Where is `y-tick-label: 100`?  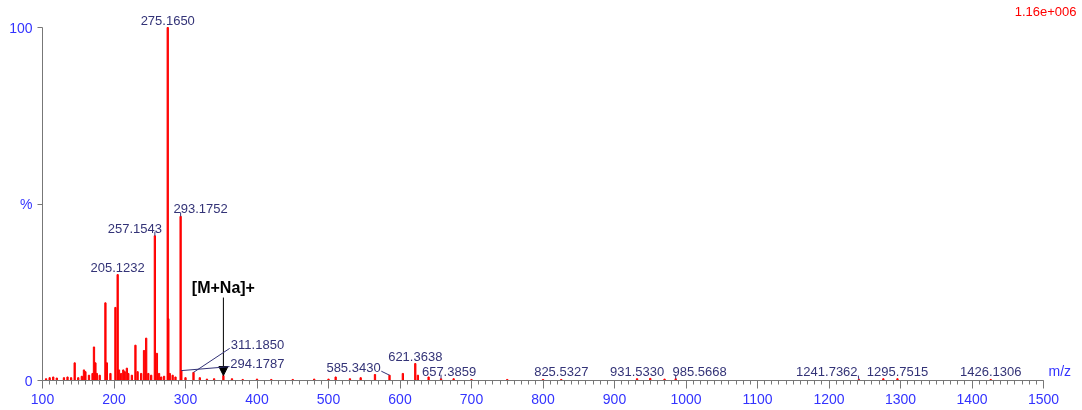
y-tick-label: 100 is located at coordinates (21, 27).